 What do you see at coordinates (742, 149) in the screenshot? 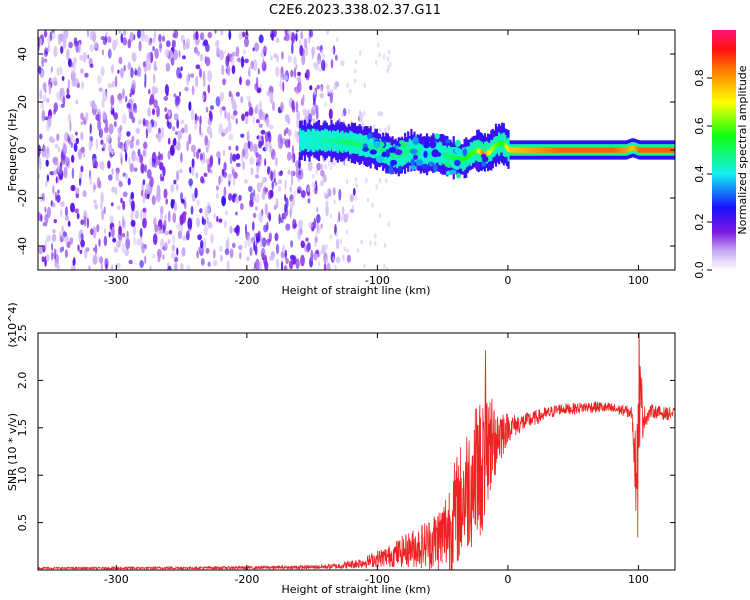
I see `colorbar-label: Normalized spectral amplitude` at bounding box center [742, 149].